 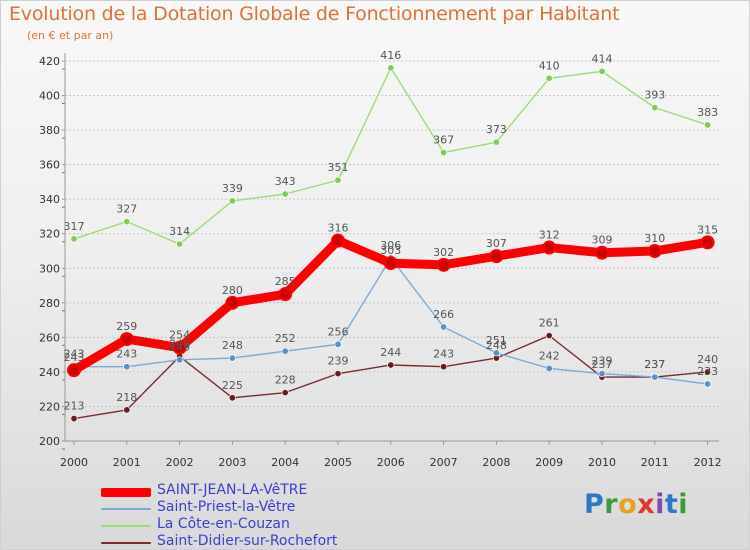 What do you see at coordinates (391, 462) in the screenshot?
I see `x-tick-label: 2006` at bounding box center [391, 462].